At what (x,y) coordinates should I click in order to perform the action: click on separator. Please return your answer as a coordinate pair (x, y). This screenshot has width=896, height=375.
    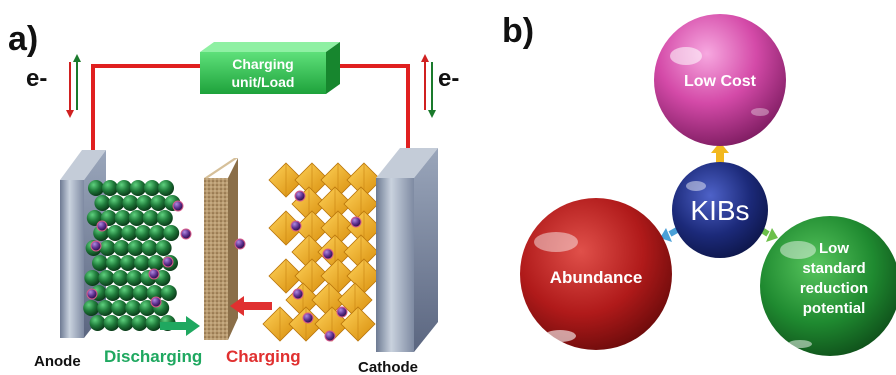
    Looking at the image, I should click on (221, 249).